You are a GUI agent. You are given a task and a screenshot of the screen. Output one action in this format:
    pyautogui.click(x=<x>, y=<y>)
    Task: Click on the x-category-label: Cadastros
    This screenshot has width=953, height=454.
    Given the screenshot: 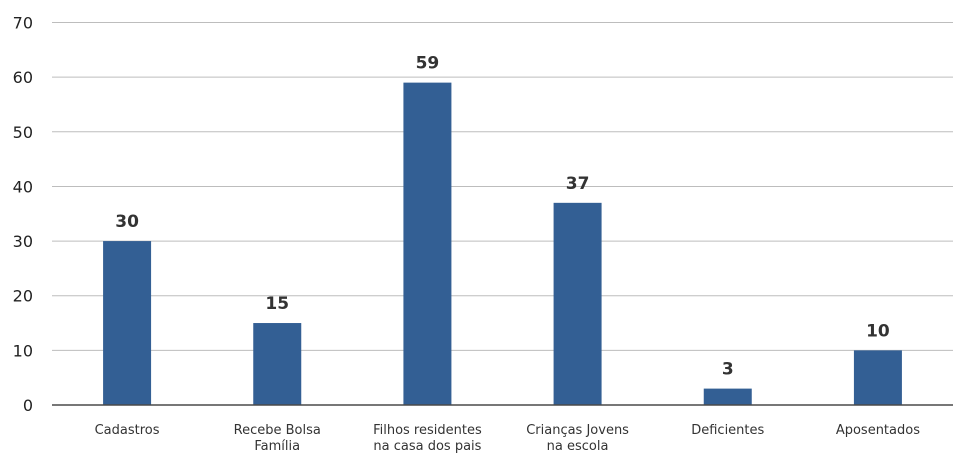 What is the action you would take?
    pyautogui.click(x=127, y=430)
    